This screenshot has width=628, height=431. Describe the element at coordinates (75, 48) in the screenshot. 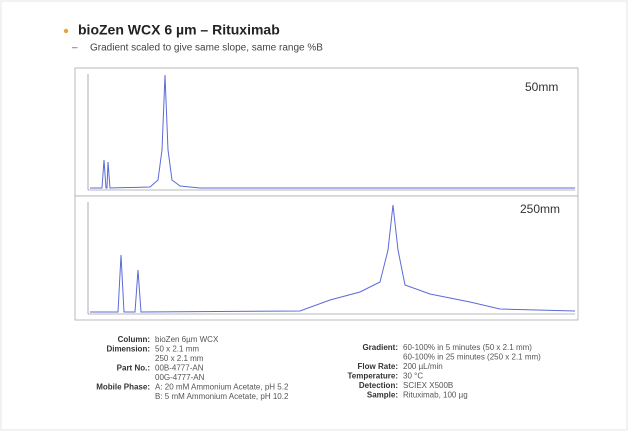

I see `dash: –` at that location.